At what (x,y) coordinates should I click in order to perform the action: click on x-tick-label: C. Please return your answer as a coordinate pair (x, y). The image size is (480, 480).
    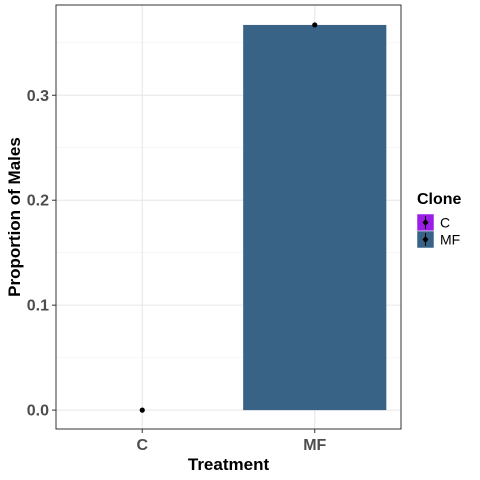
    Looking at the image, I should click on (142, 445).